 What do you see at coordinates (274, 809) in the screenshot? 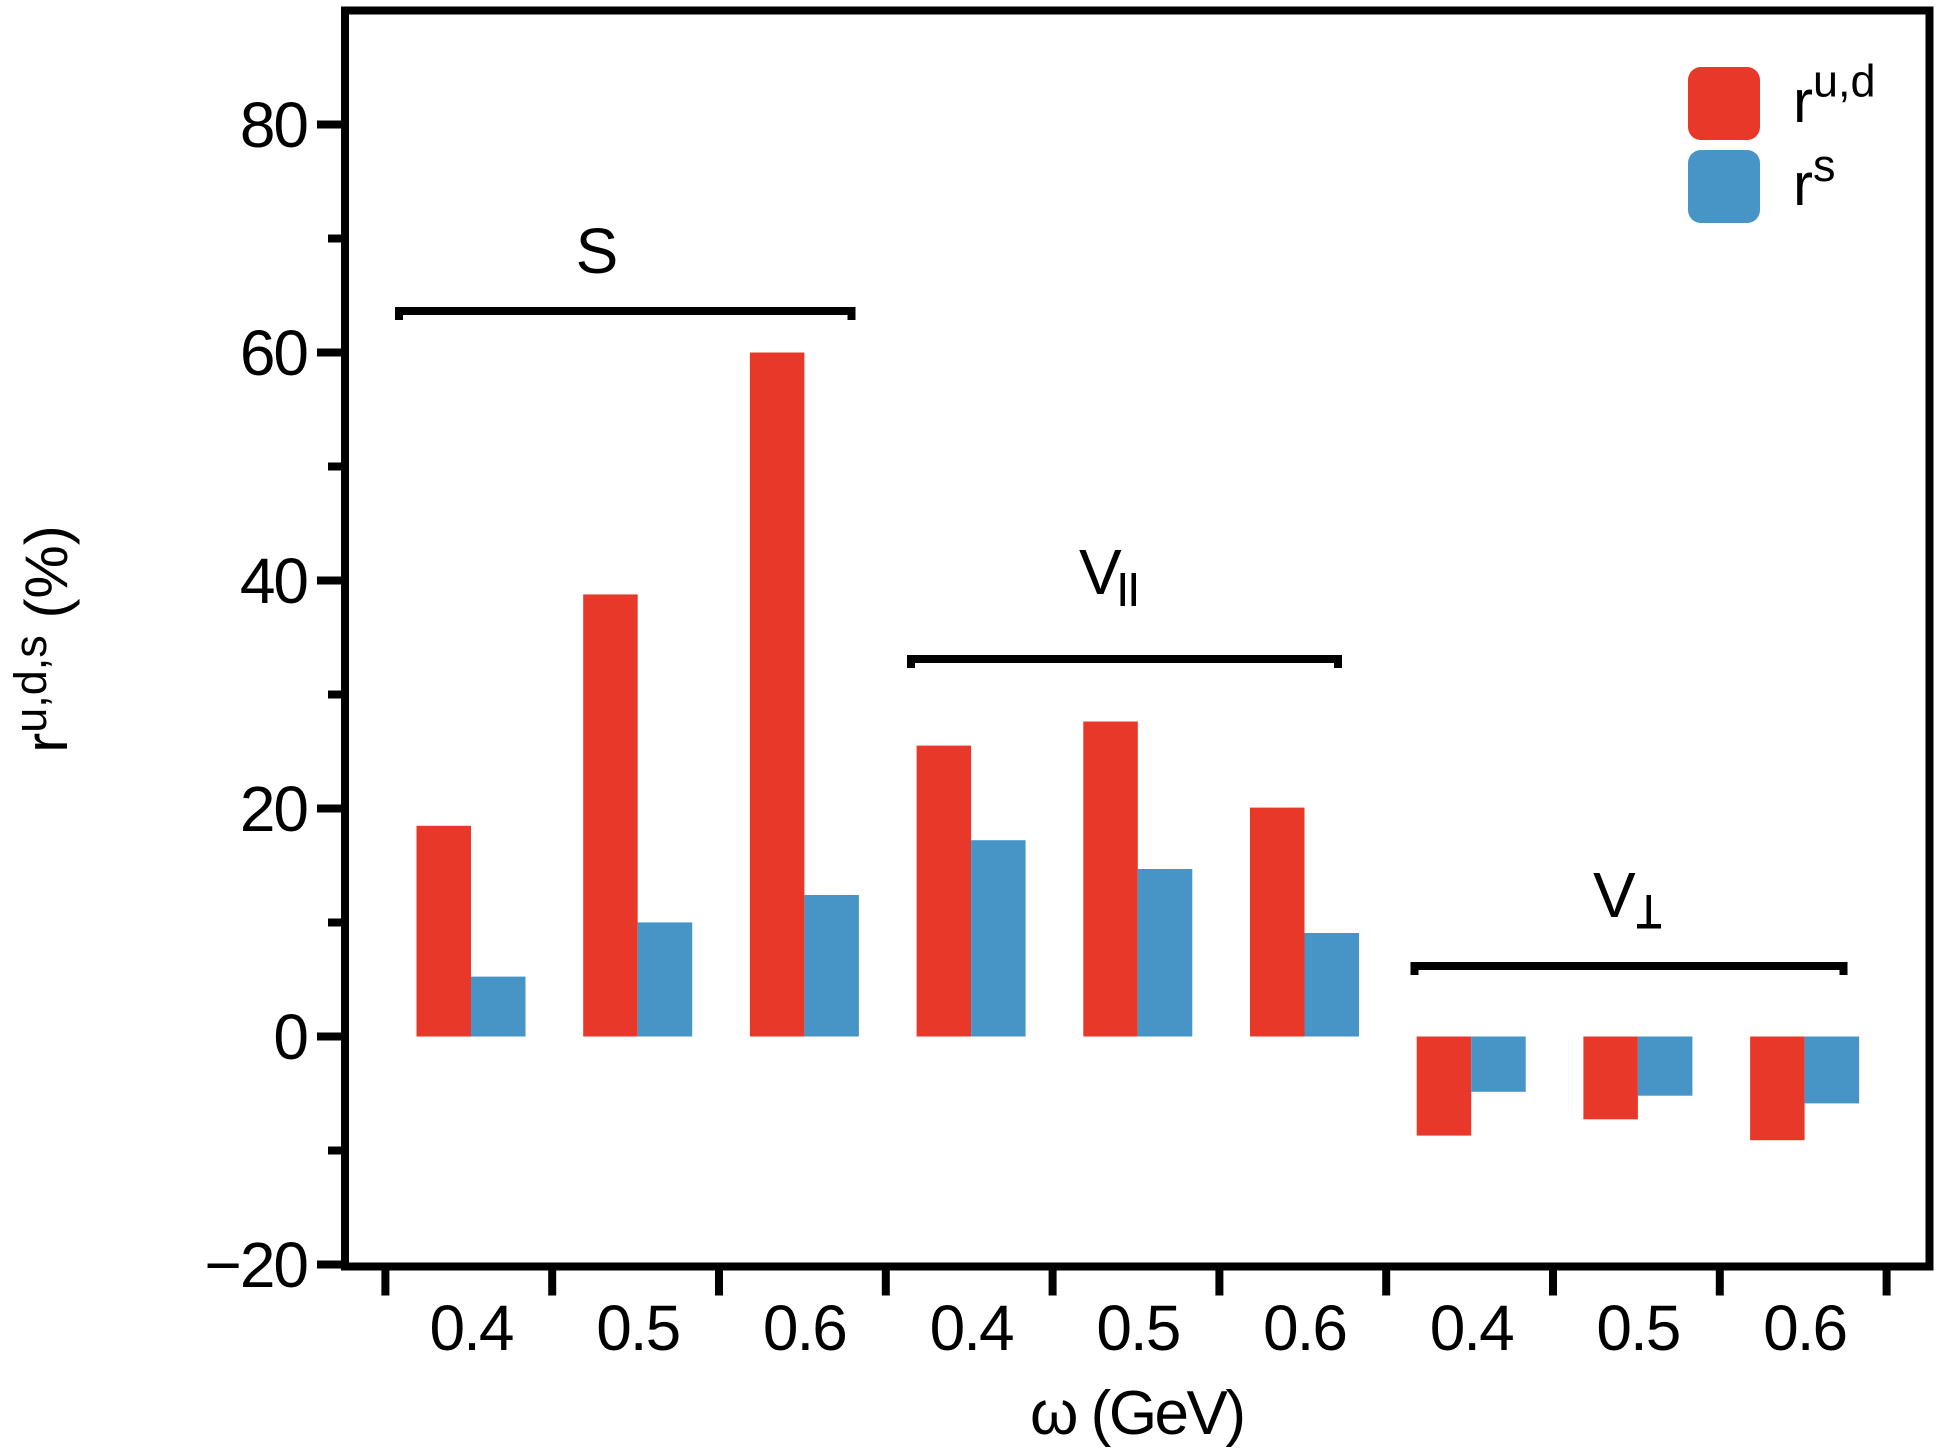
I see `svg-text: 20` at bounding box center [274, 809].